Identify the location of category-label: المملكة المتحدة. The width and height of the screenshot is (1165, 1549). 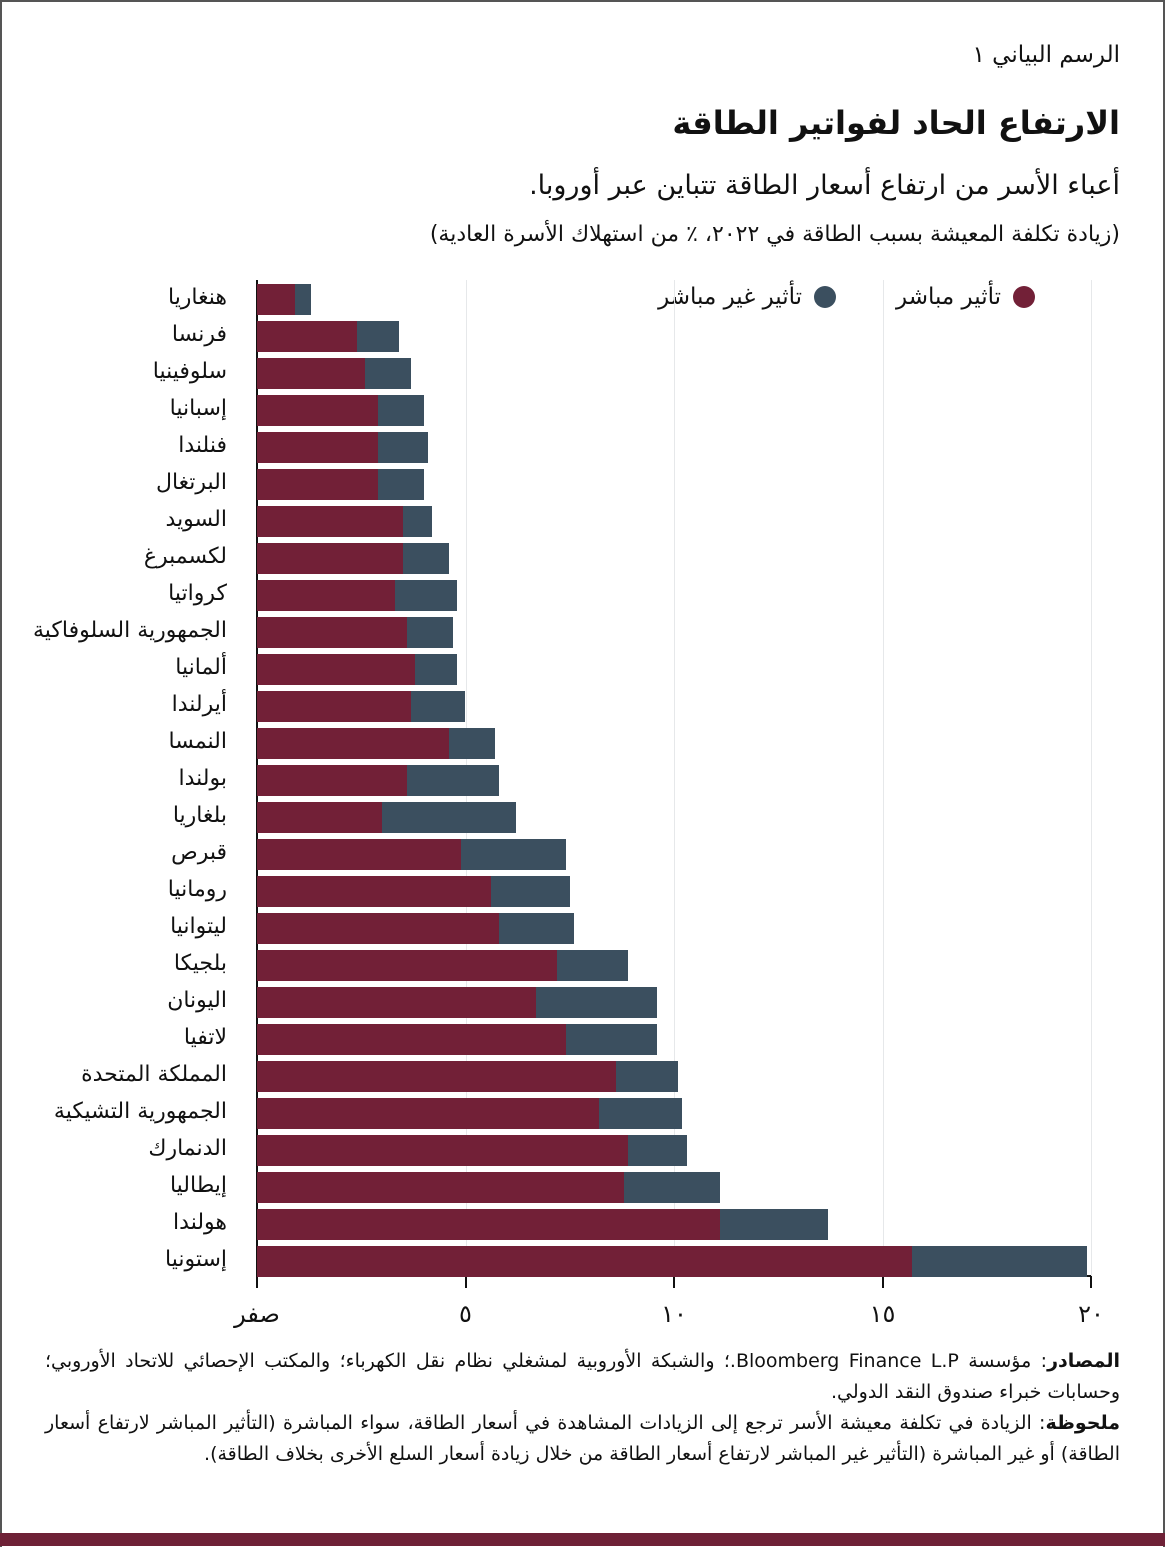
(154, 1074).